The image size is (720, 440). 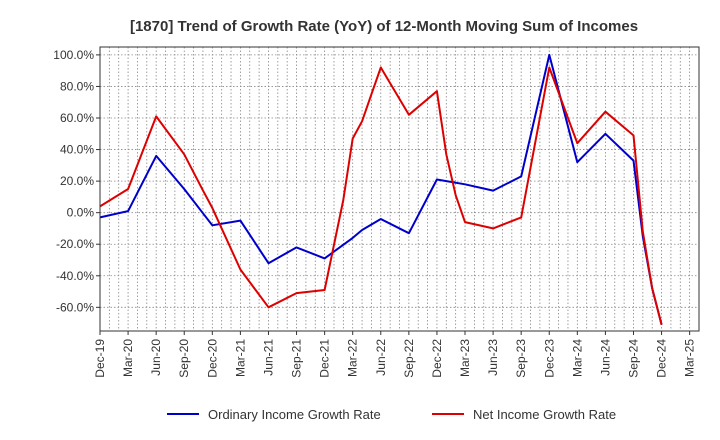 I want to click on y-tick-label: 100.0%, so click(x=73, y=55).